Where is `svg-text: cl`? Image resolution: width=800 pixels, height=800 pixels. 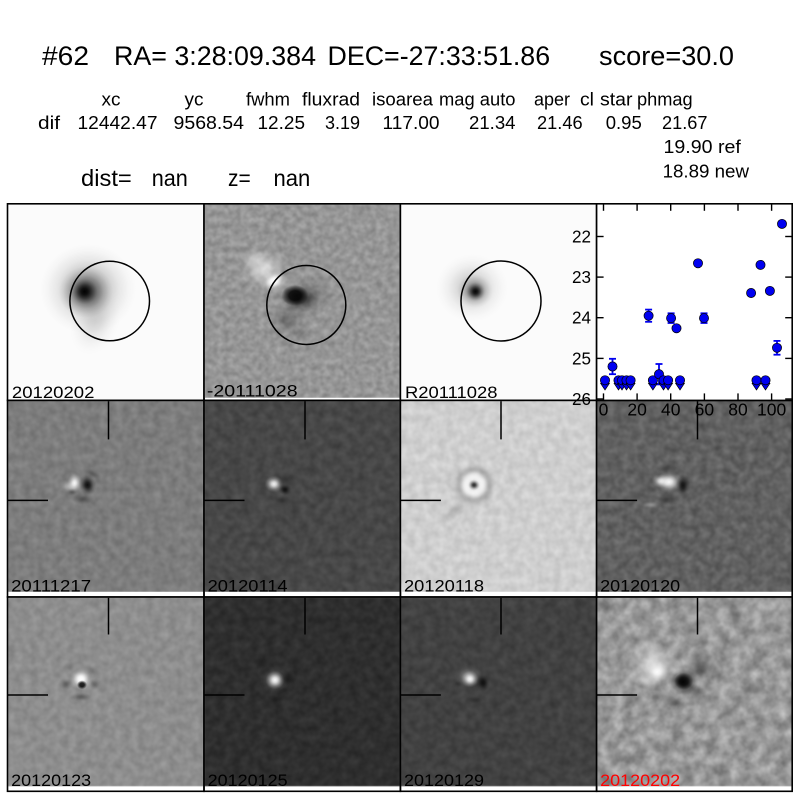 svg-text: cl is located at coordinates (587, 99).